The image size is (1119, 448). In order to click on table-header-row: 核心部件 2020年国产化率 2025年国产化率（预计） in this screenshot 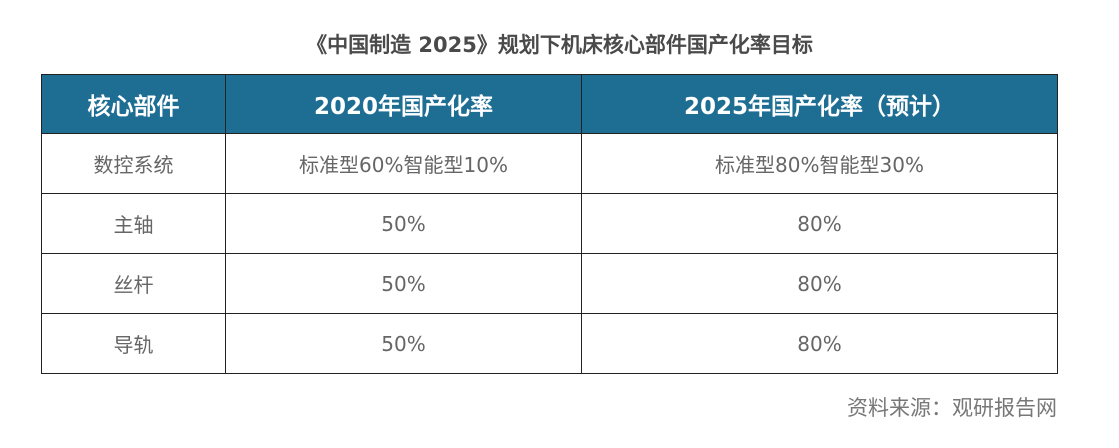, I will do `click(549, 104)`.